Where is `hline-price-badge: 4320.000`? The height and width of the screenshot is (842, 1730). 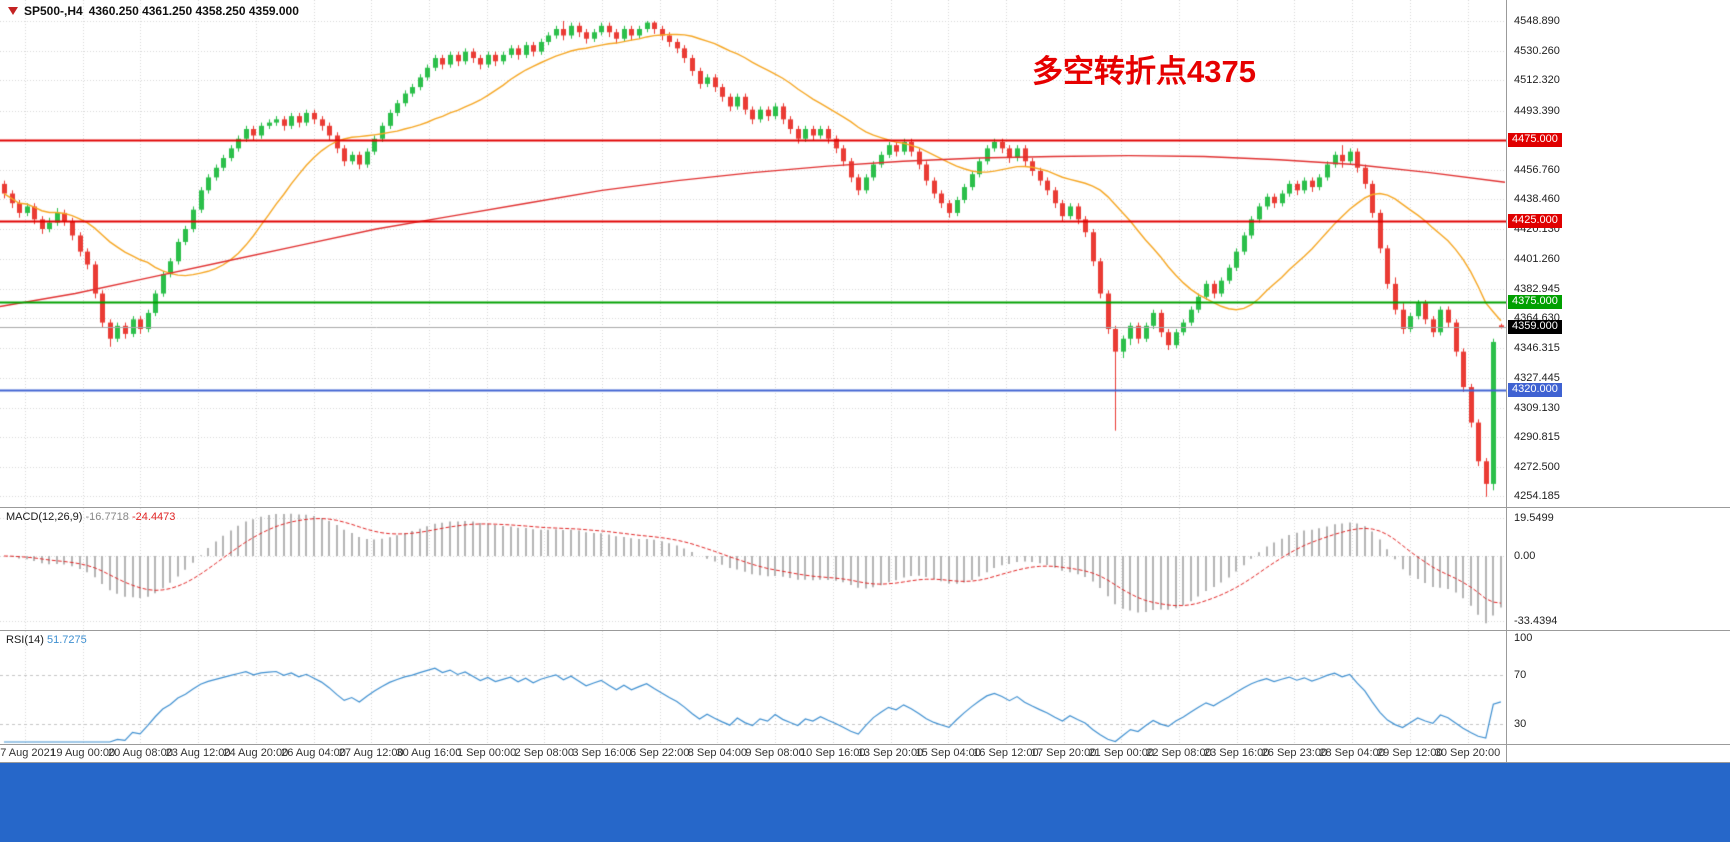
hline-price-badge: 4320.000 is located at coordinates (1535, 390).